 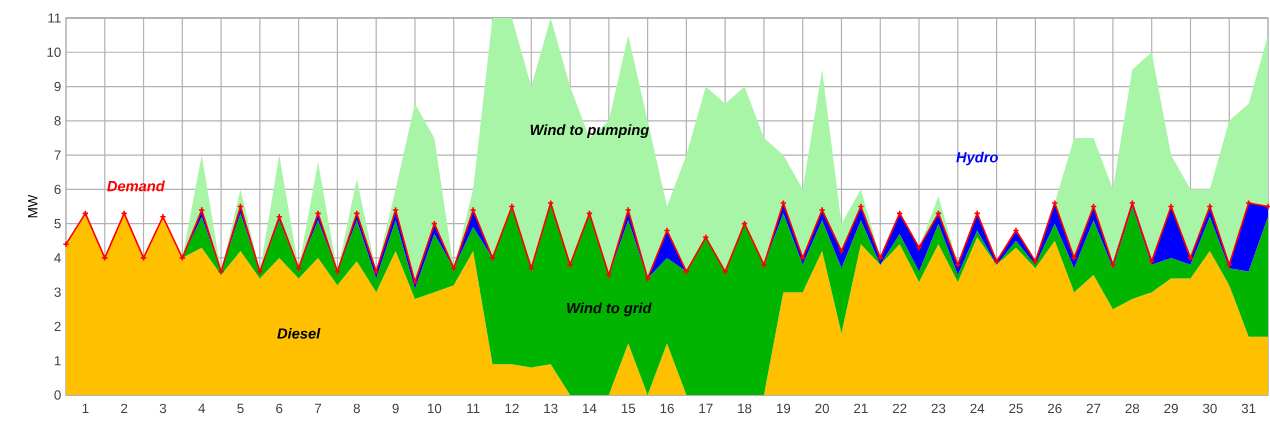 What do you see at coordinates (590, 408) in the screenshot?
I see `x-tick-label: 14` at bounding box center [590, 408].